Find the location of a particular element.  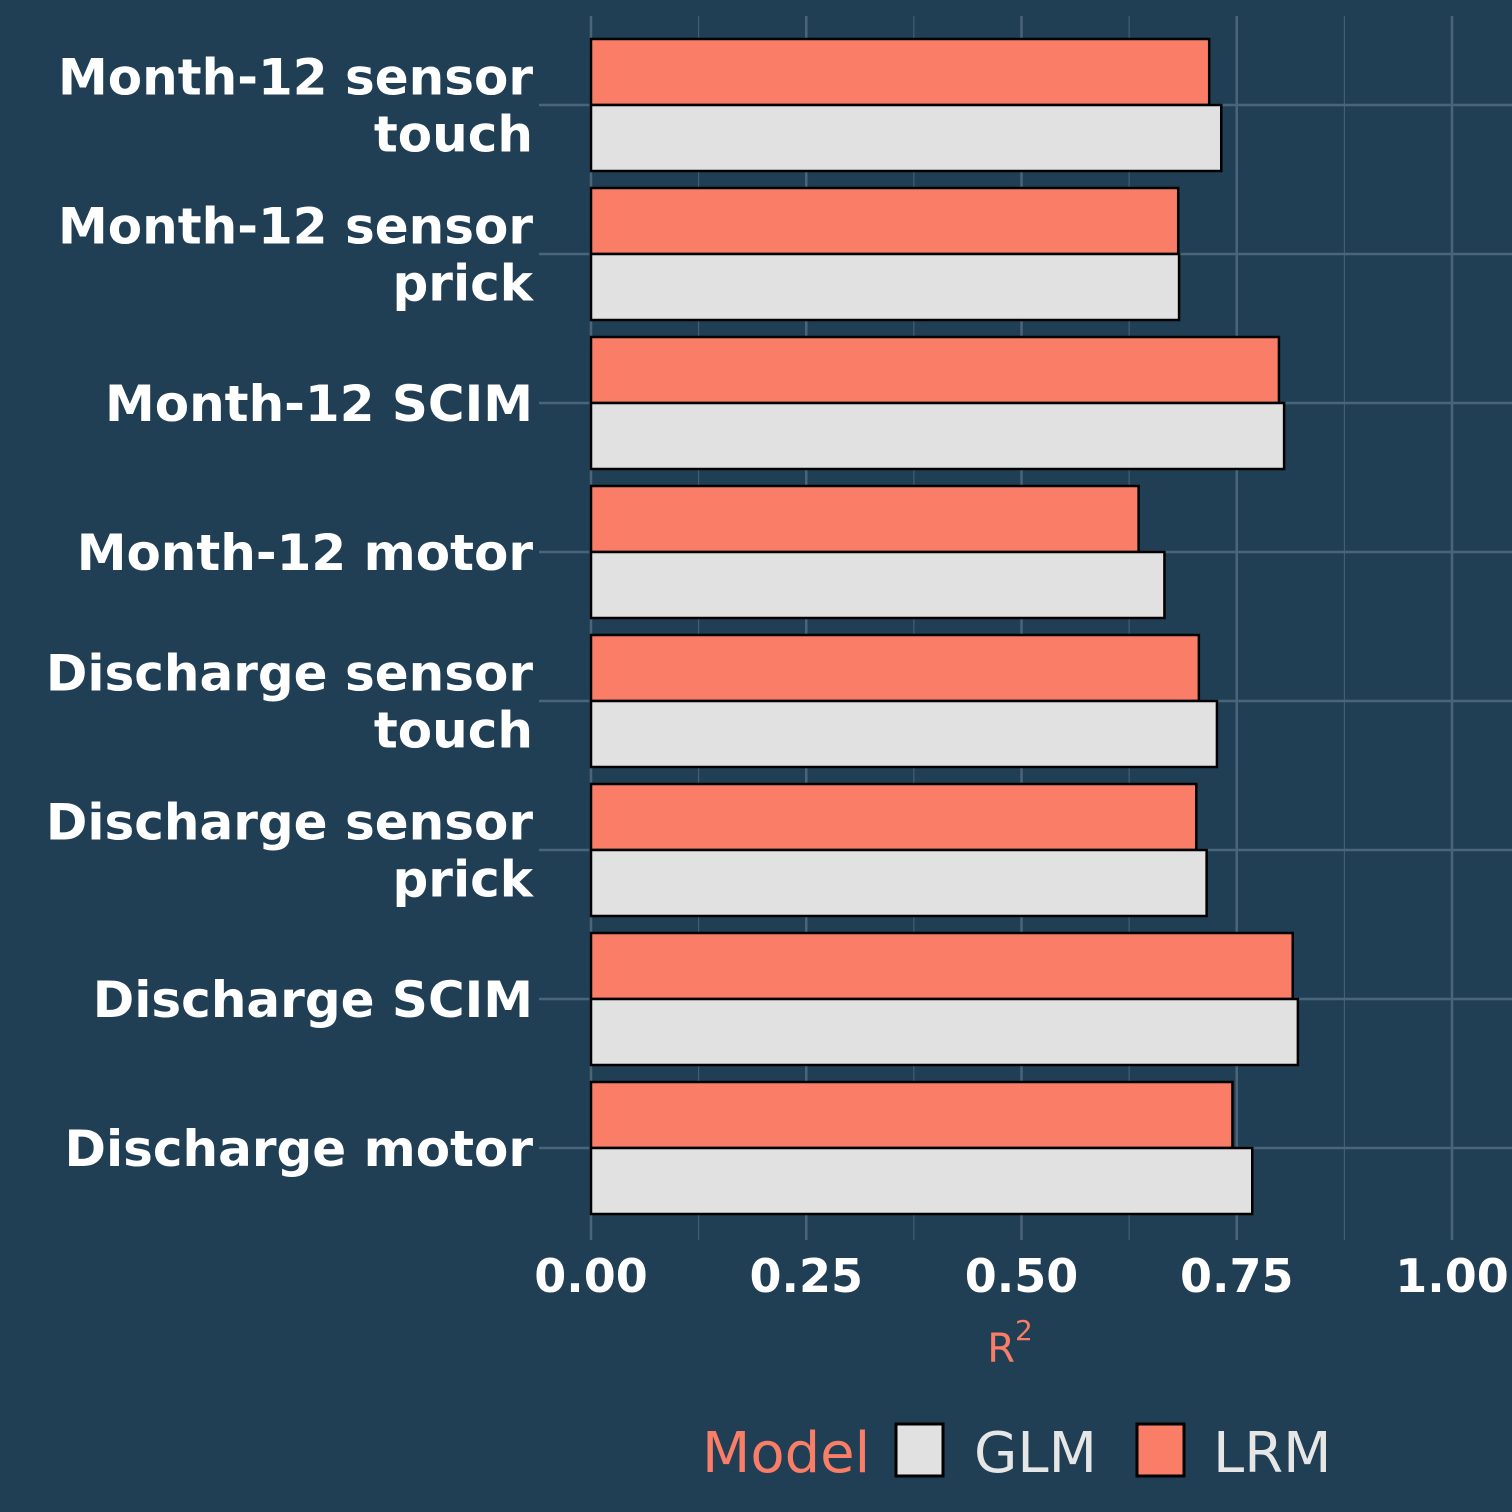

category-label: Discharge sensor prick is located at coordinates (290, 851).